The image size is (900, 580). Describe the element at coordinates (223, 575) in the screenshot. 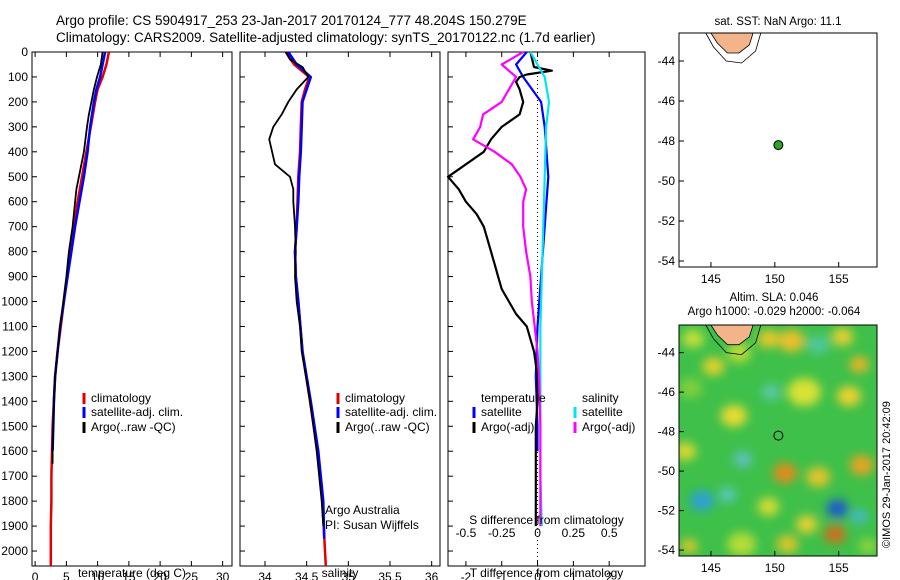

I see `temperature_profile-xtick-label: 30` at that location.